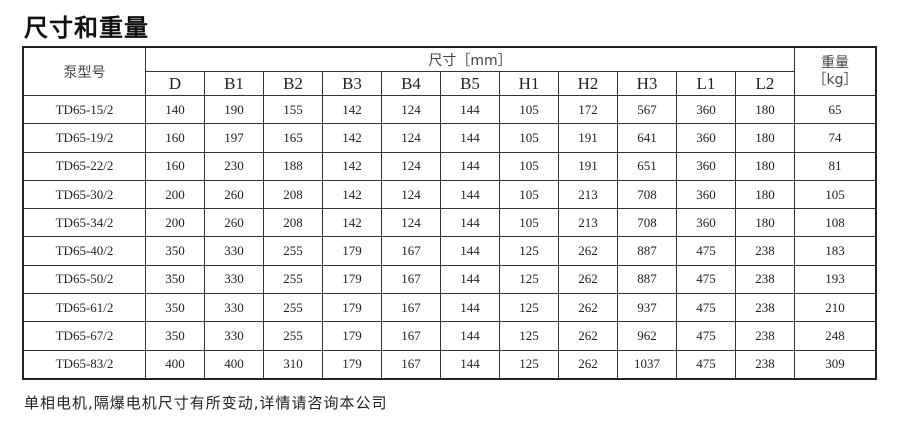 Image resolution: width=900 pixels, height=423 pixels. What do you see at coordinates (588, 83) in the screenshot?
I see `column-header-h2: H2` at bounding box center [588, 83].